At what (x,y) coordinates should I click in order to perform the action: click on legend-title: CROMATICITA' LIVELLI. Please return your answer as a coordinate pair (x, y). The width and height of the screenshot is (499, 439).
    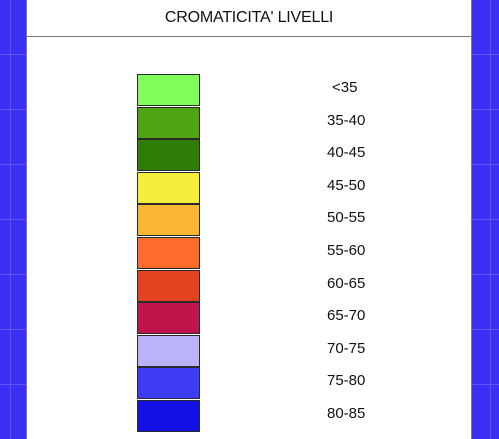
    Looking at the image, I should click on (249, 17).